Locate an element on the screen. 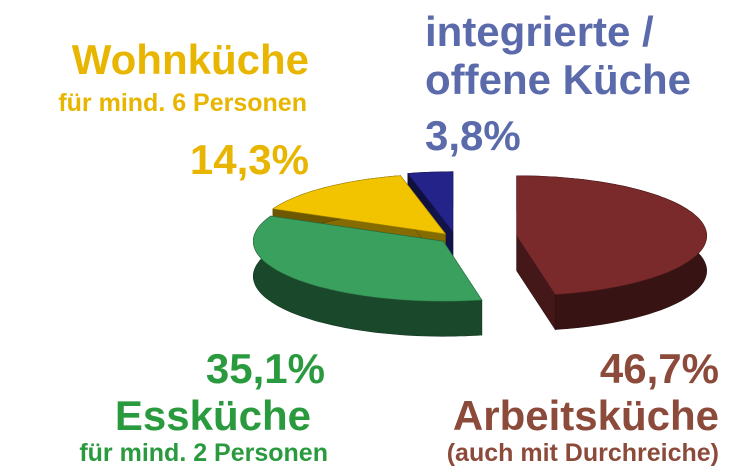  value-label: 14,3% is located at coordinates (249, 159).